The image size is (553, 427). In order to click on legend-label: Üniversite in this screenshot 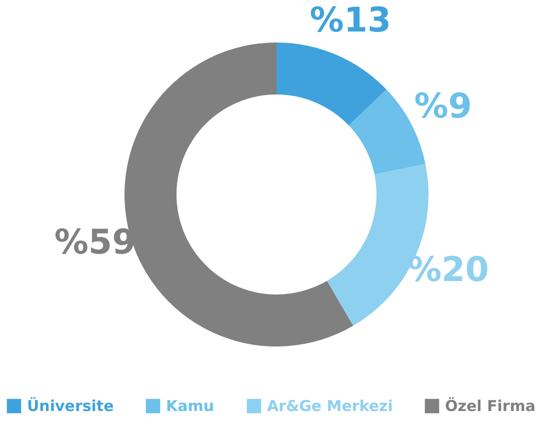, I will do `click(70, 406)`.